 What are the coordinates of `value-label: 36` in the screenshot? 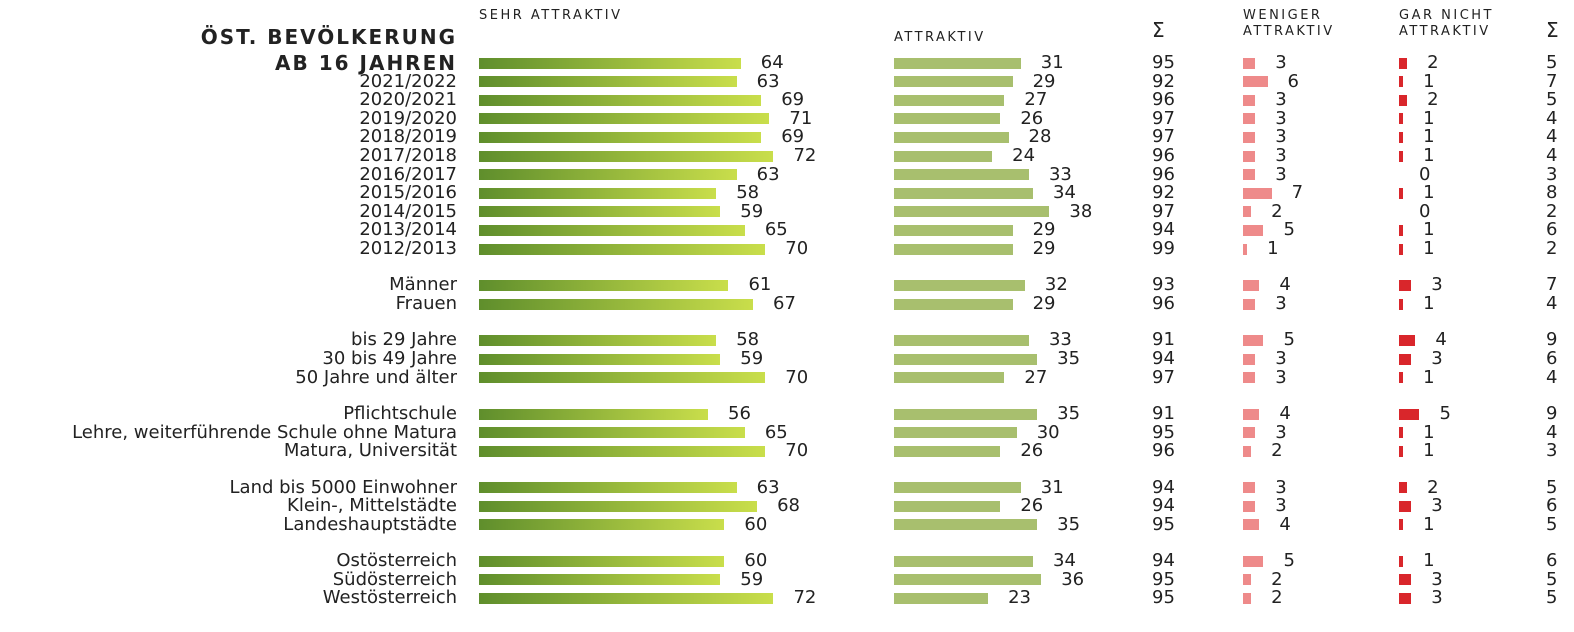 It's located at (1073, 579).